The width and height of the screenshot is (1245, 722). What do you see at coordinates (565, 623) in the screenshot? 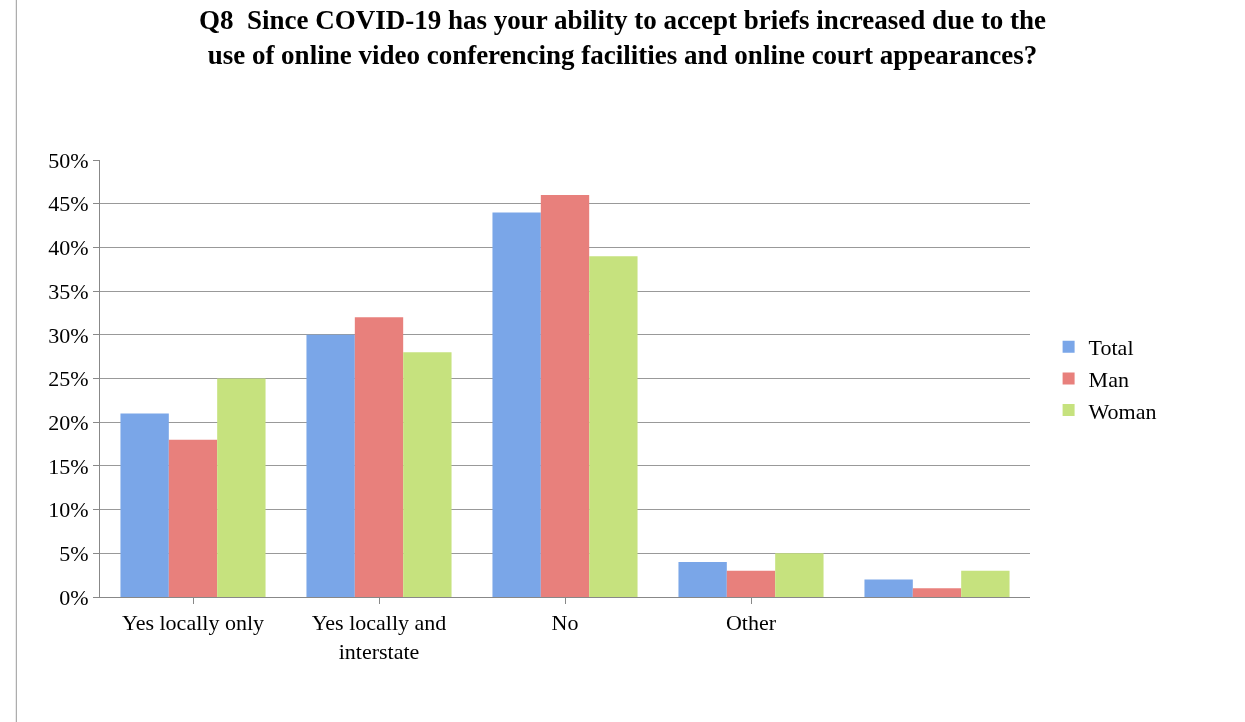
I see `x-tick-label: No` at bounding box center [565, 623].